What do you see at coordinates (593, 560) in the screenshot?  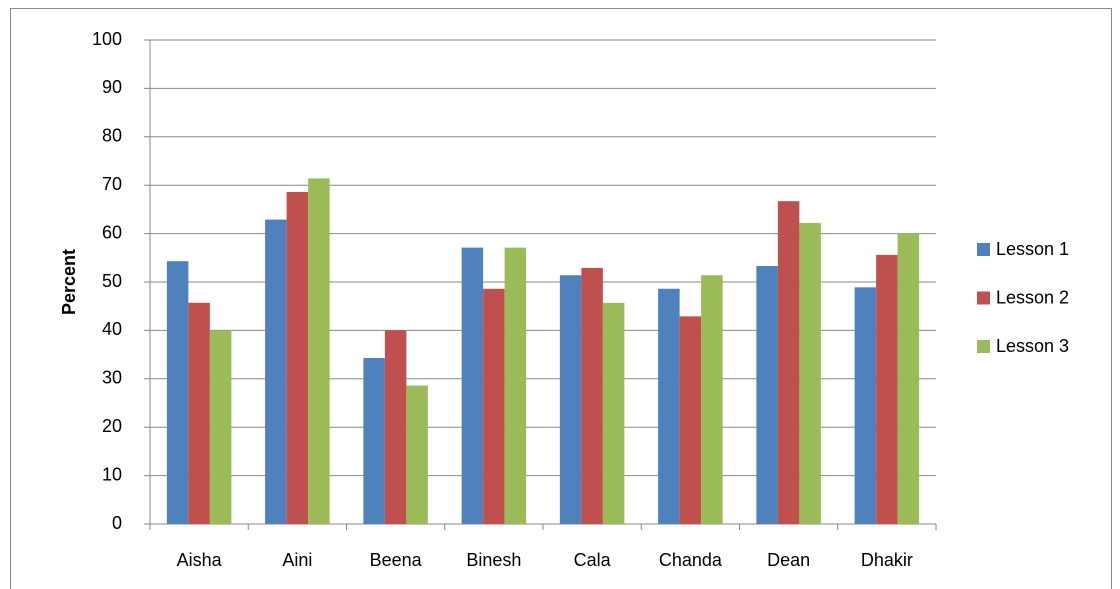 I see `x-tick-label: Cala` at bounding box center [593, 560].